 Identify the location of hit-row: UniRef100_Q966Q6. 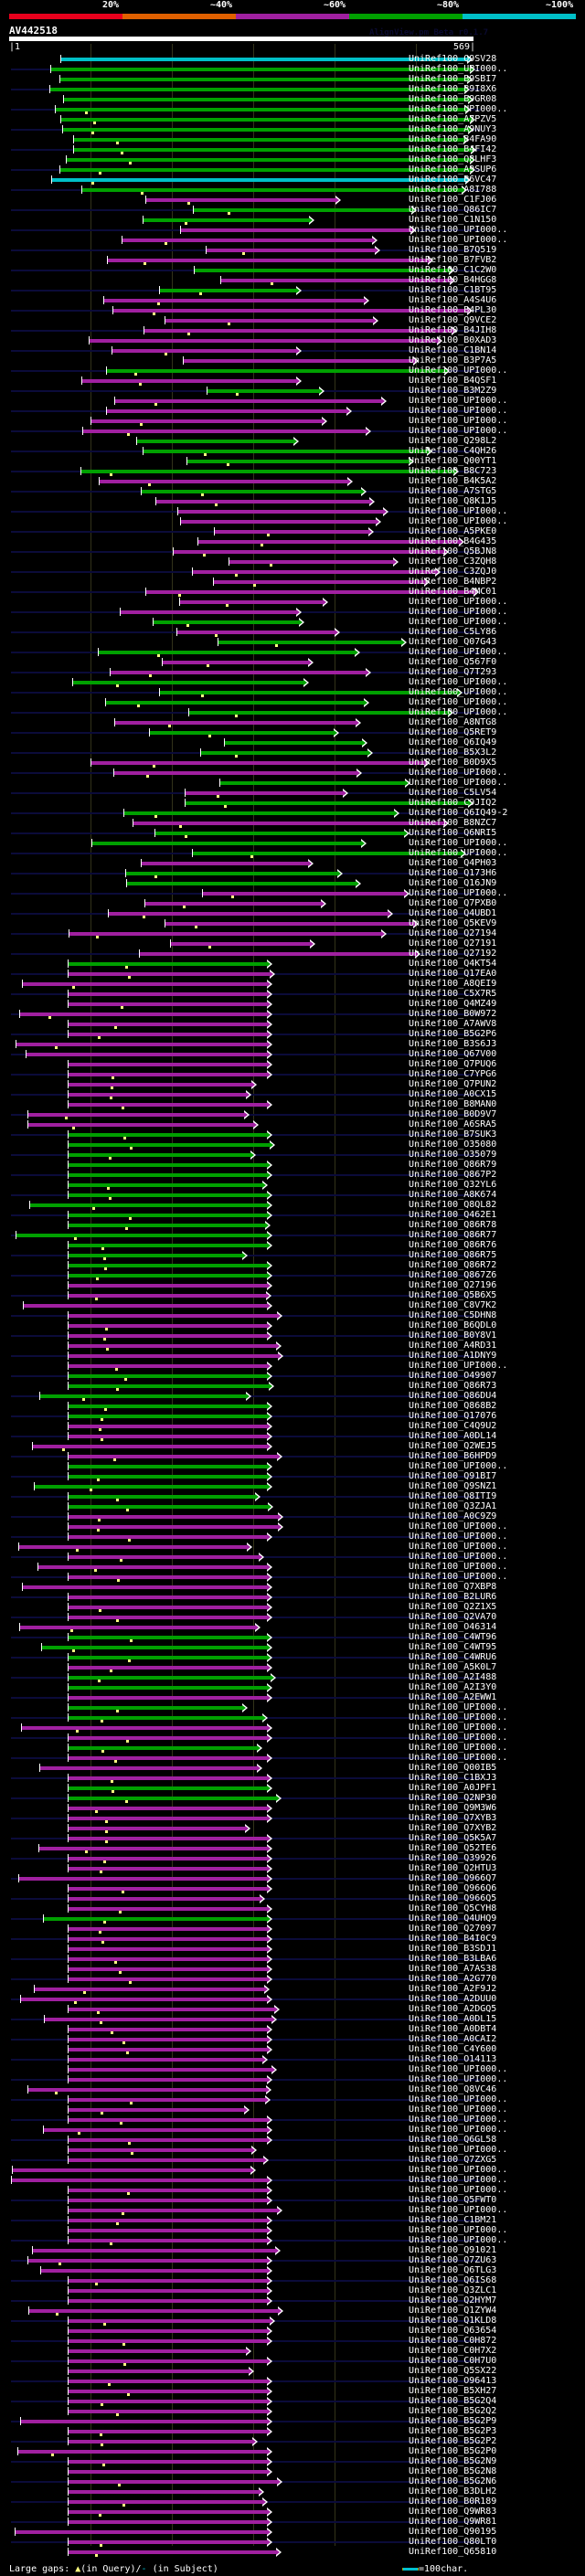
(293, 1888).